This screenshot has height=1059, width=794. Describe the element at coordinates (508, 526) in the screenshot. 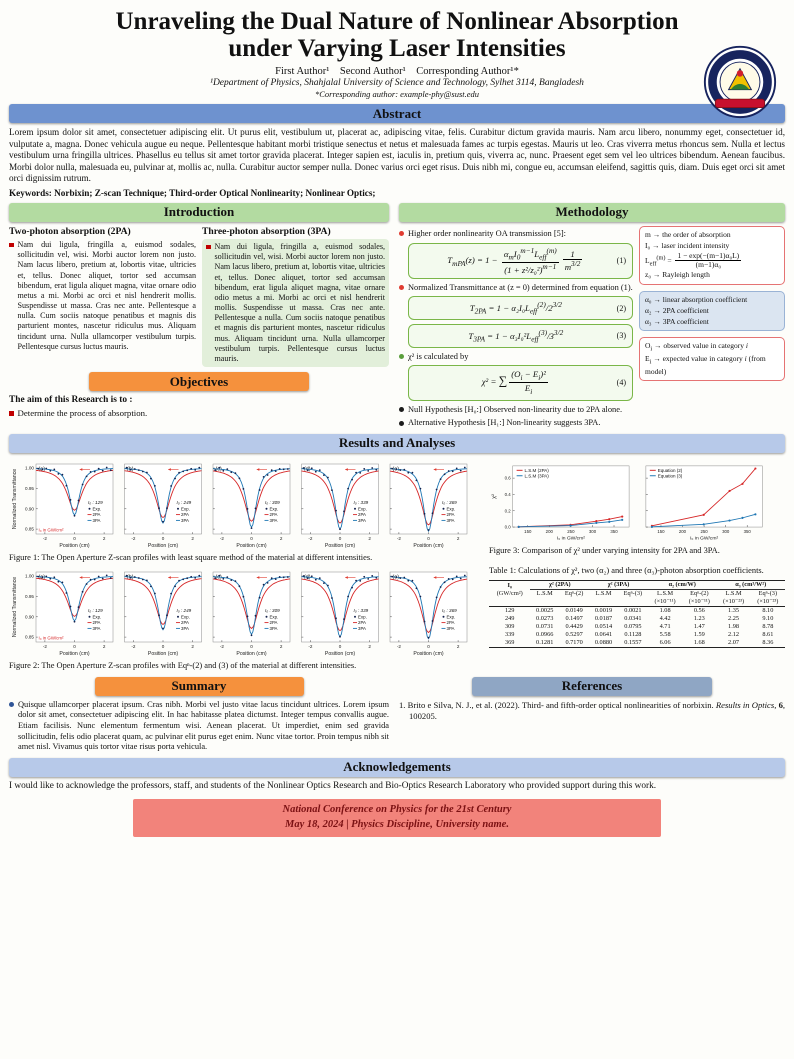

I see `svg-text: 0.0` at that location.